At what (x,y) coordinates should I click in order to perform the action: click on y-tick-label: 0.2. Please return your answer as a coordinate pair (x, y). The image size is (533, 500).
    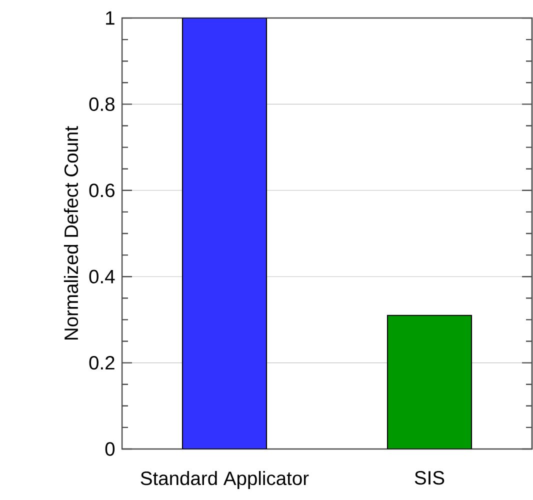
    Looking at the image, I should click on (101, 363).